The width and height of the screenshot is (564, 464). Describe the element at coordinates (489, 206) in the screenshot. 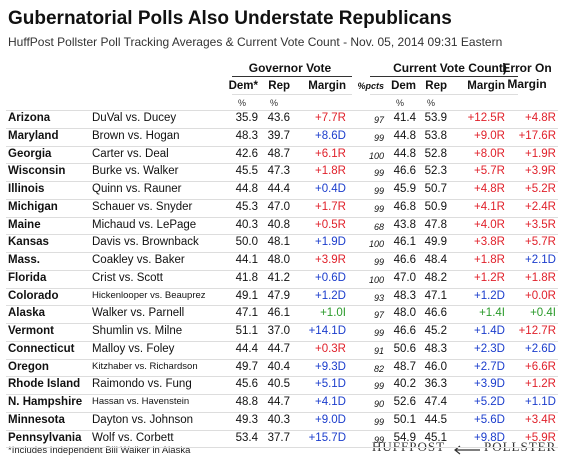

I see `cell: +4.1R` at that location.